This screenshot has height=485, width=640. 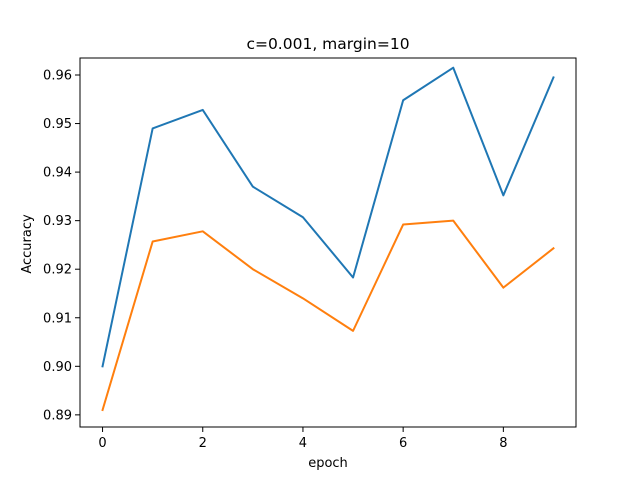 I want to click on y-tick-label: 0.91, so click(x=57, y=318).